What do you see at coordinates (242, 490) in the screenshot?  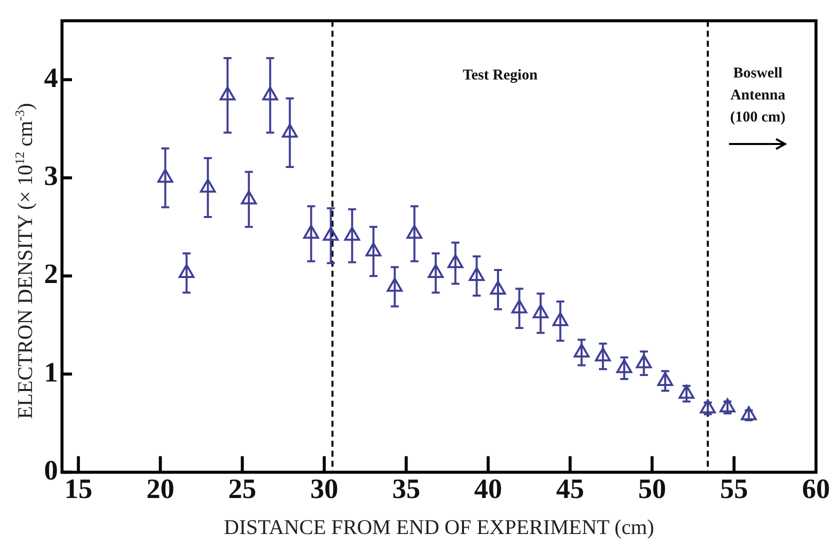 I see `x-tick-label: 25` at bounding box center [242, 490].